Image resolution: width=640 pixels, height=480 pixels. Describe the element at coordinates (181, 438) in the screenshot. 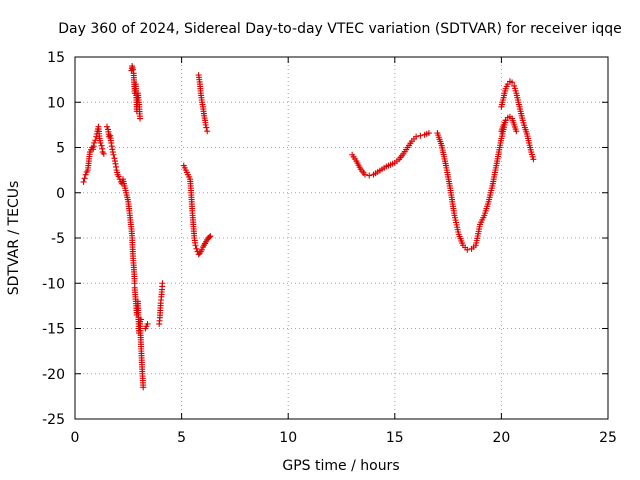

I see `x-tick-label: 5` at that location.